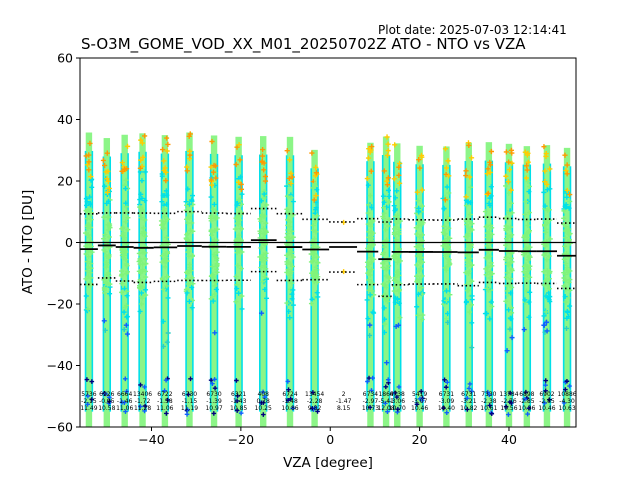 This screenshot has height=480, width=640. Describe the element at coordinates (344, 394) in the screenshot. I see `column-count: 2` at that location.